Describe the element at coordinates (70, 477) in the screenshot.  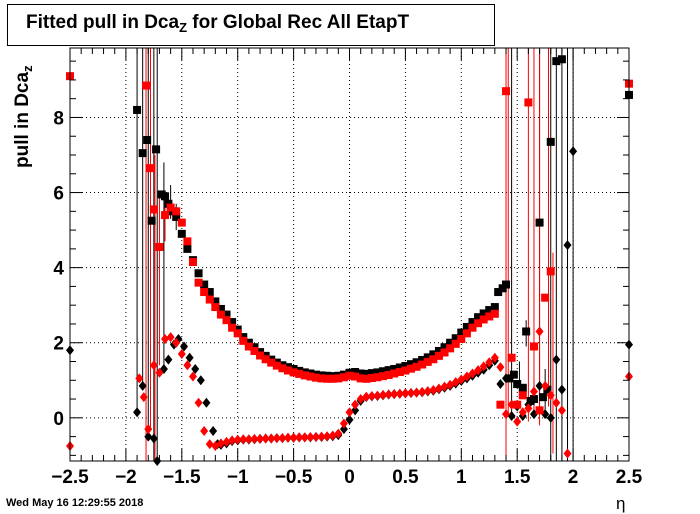
I see `x-tick-label: −2.5` at that location.